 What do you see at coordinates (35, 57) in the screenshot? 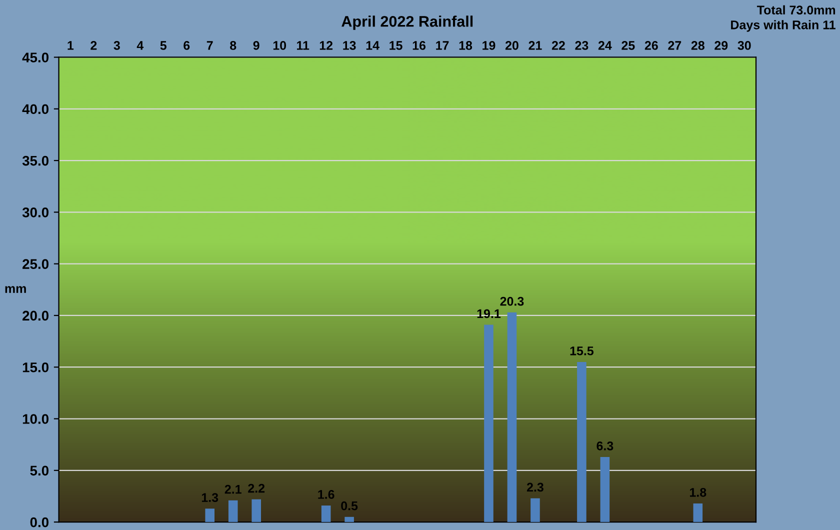
I see `y-tick-label: 45.0` at bounding box center [35, 57].